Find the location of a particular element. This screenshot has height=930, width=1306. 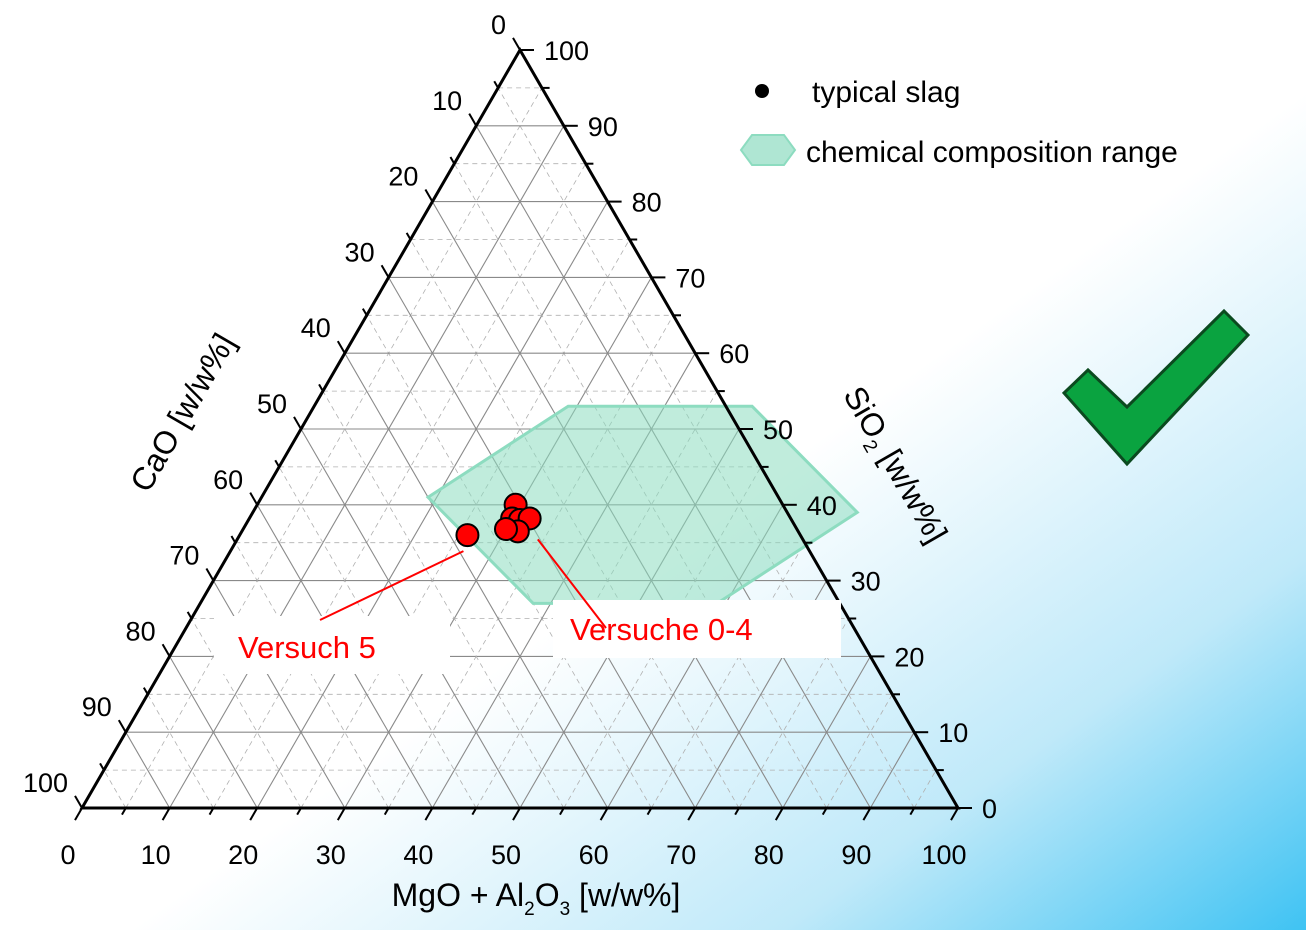

tick-label-right-60: 60 is located at coordinates (734, 354).